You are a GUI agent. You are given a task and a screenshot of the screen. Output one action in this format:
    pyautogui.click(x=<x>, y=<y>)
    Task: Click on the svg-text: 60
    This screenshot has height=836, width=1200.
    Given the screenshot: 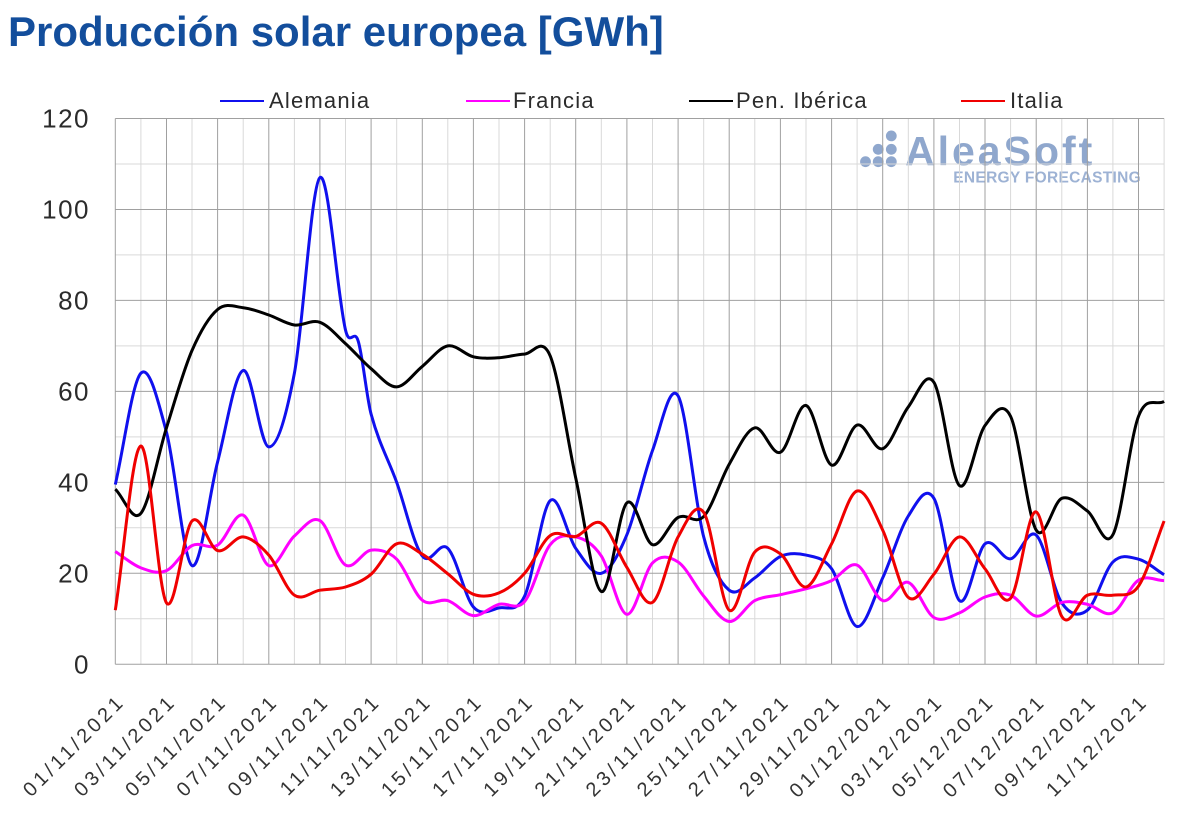 What is the action you would take?
    pyautogui.click(x=74, y=391)
    